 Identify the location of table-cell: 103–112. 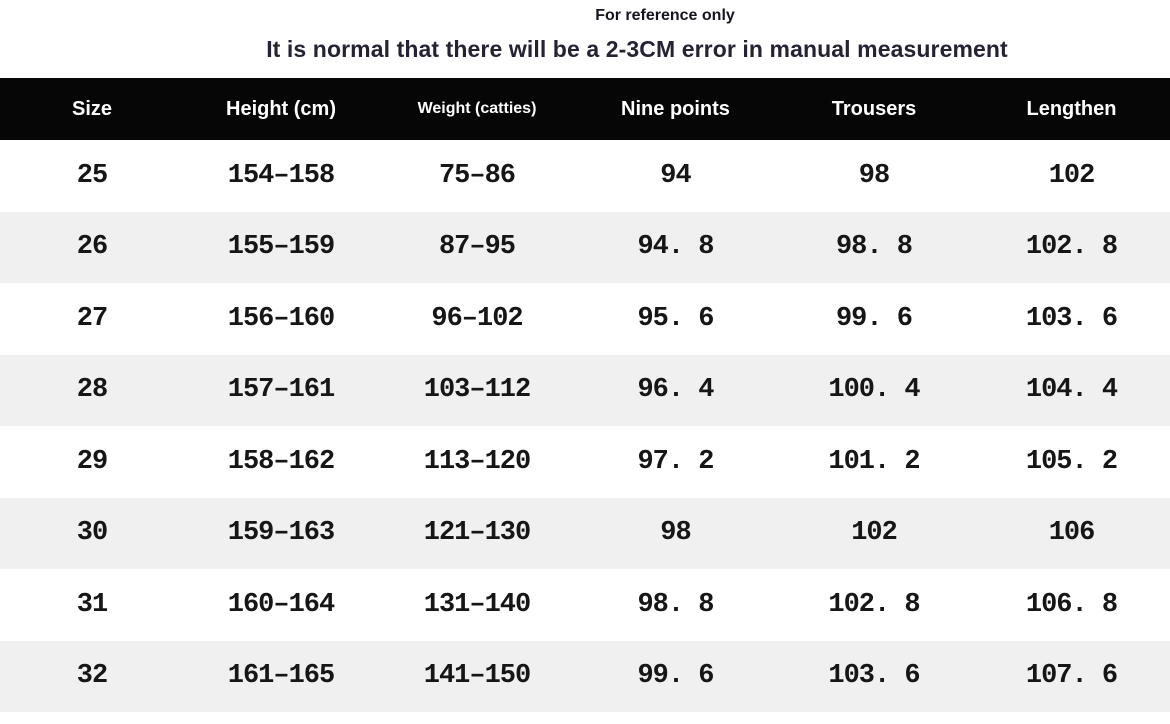
(477, 390).